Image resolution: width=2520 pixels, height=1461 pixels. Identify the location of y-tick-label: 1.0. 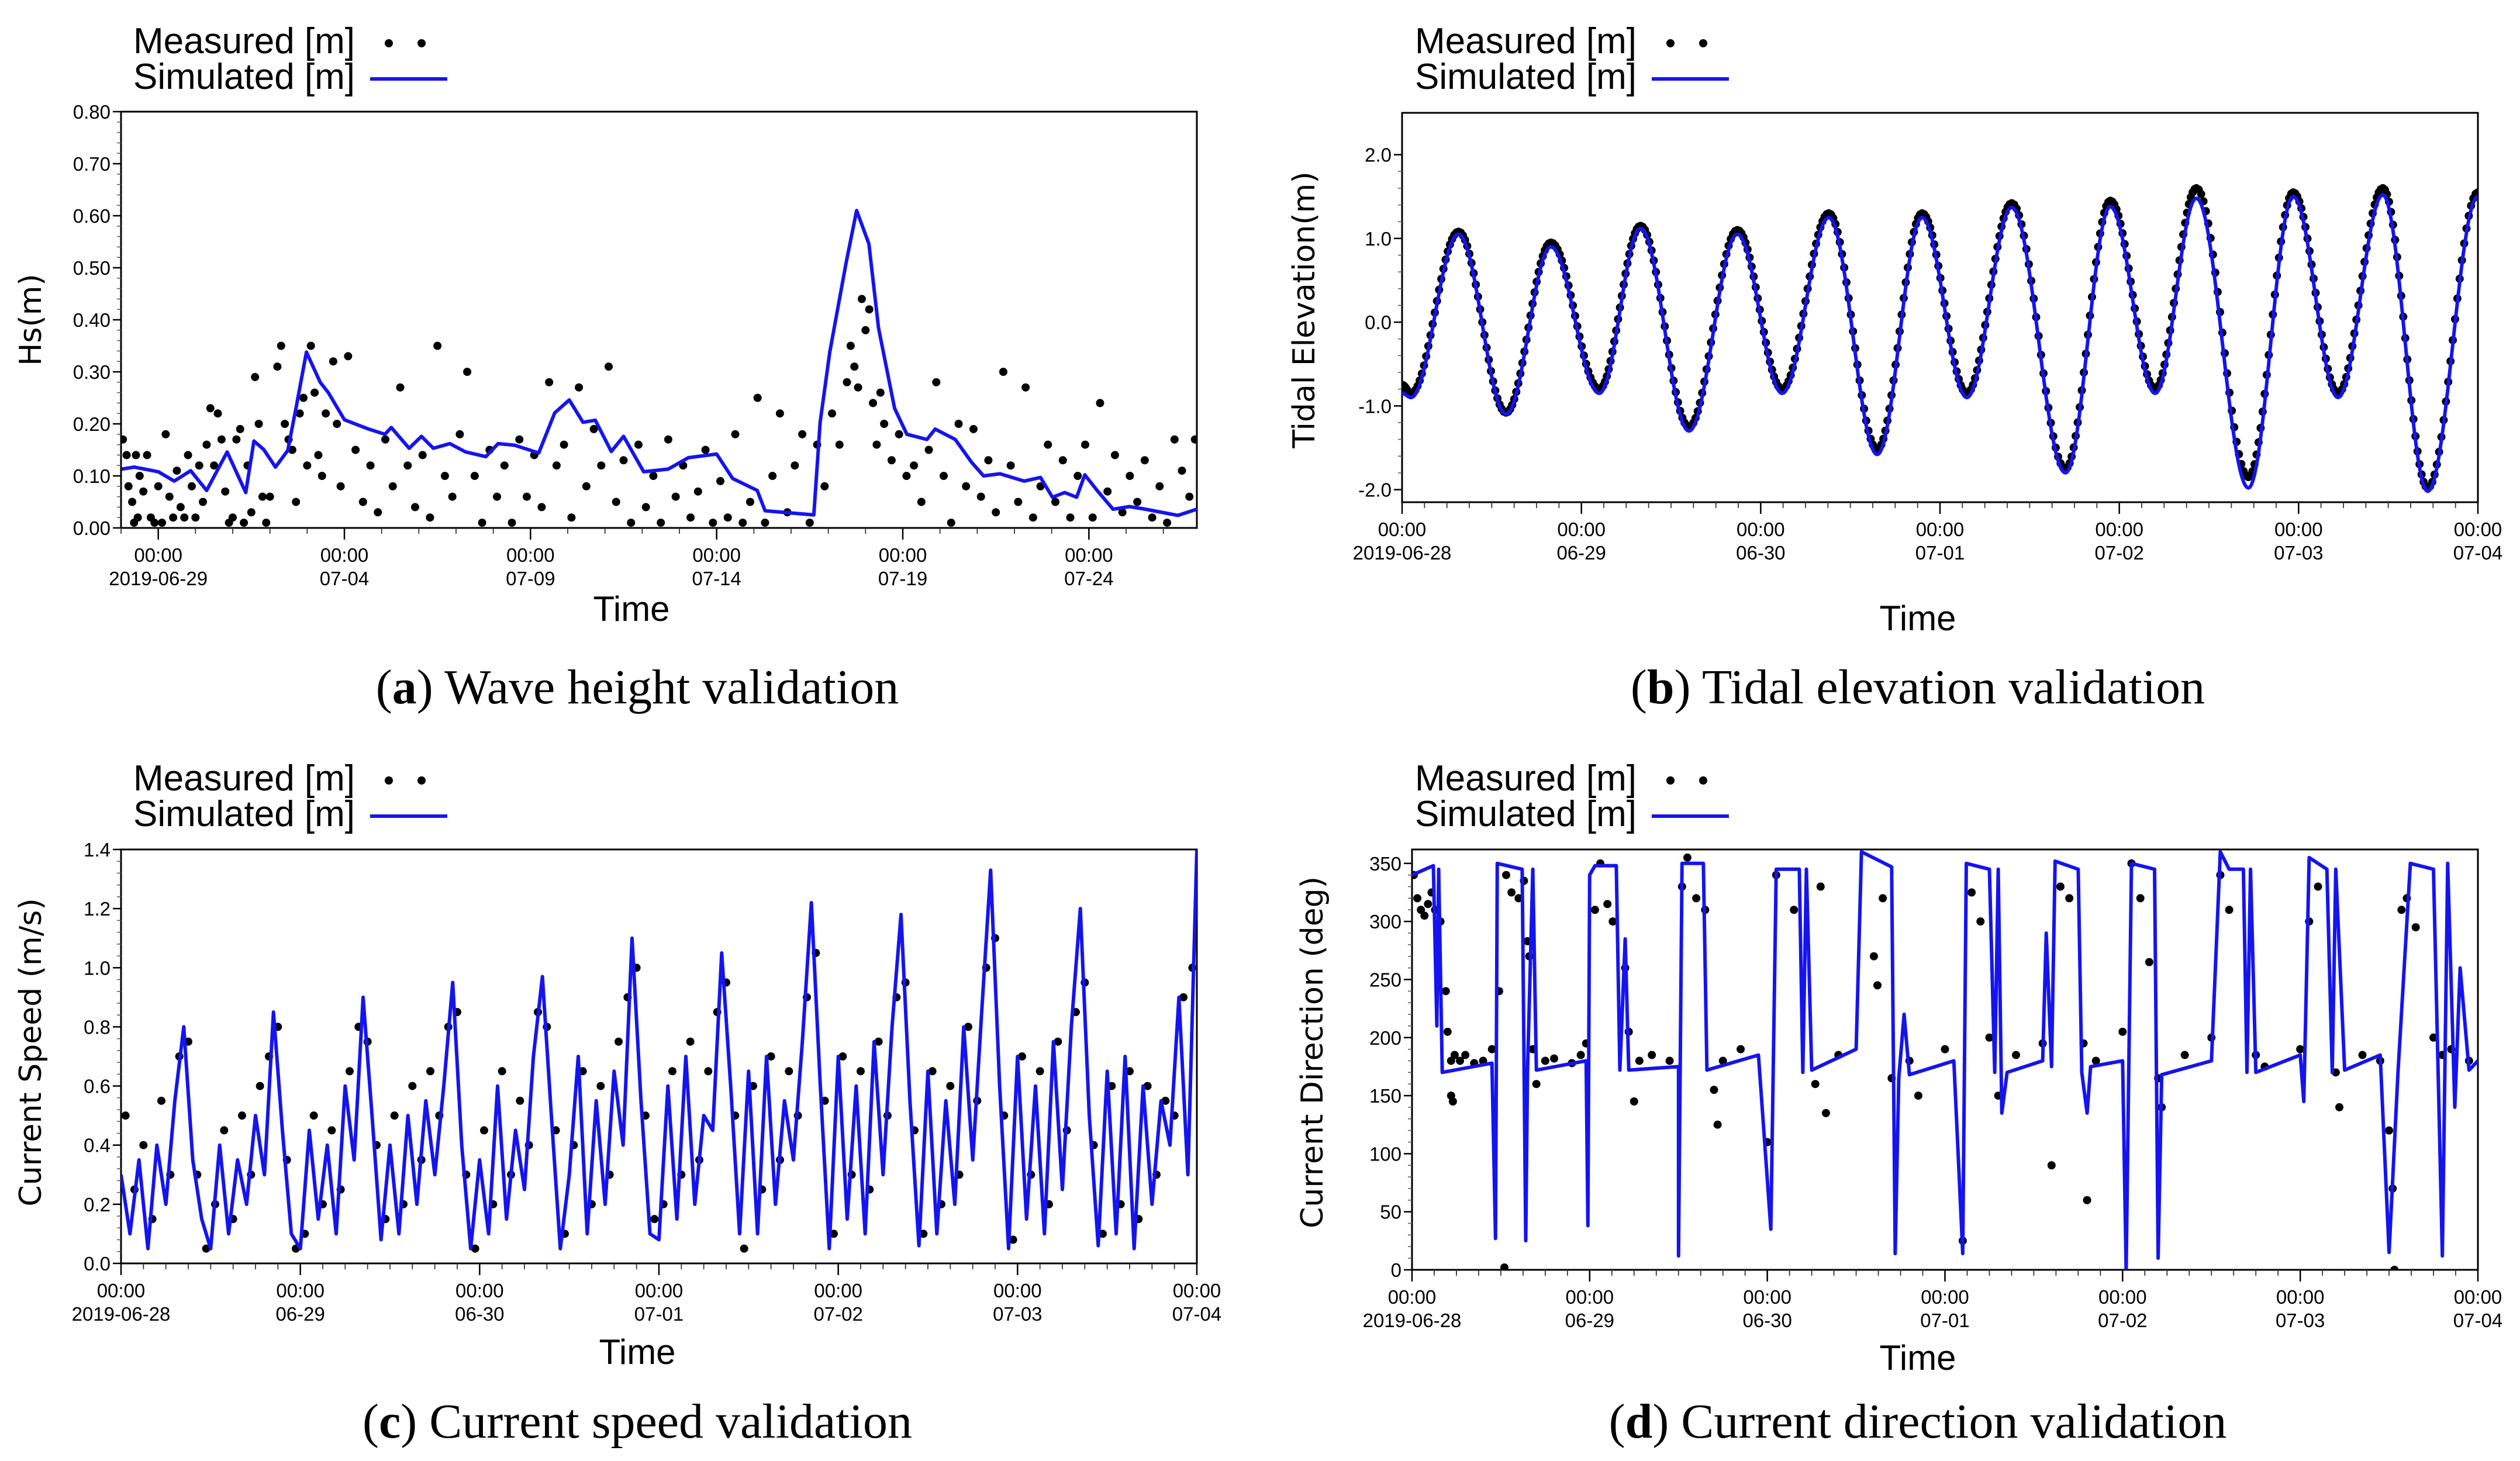
(1378, 239).